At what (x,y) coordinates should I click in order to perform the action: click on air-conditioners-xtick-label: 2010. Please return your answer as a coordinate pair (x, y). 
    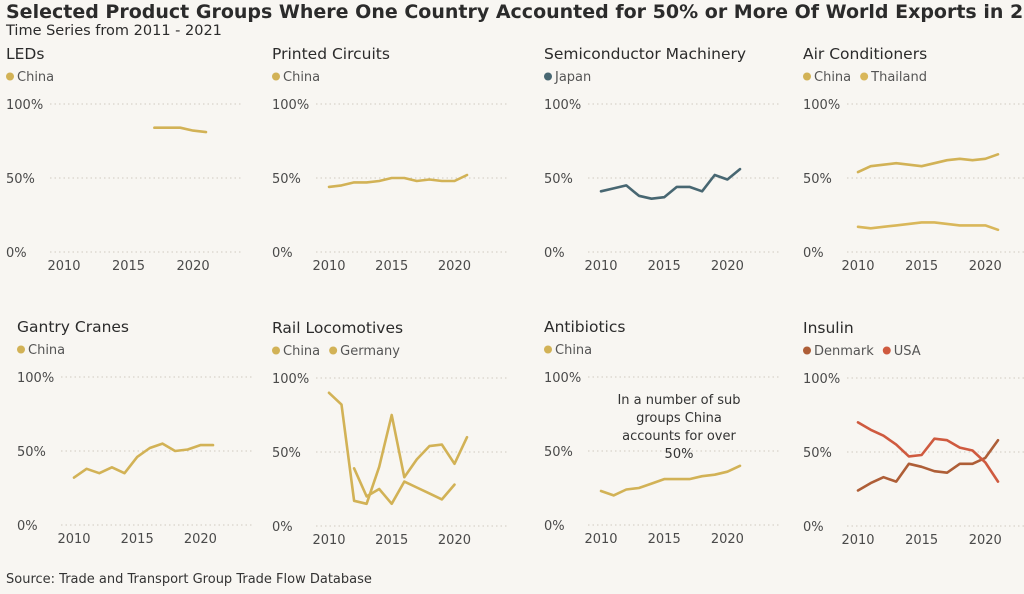
    Looking at the image, I should click on (857, 266).